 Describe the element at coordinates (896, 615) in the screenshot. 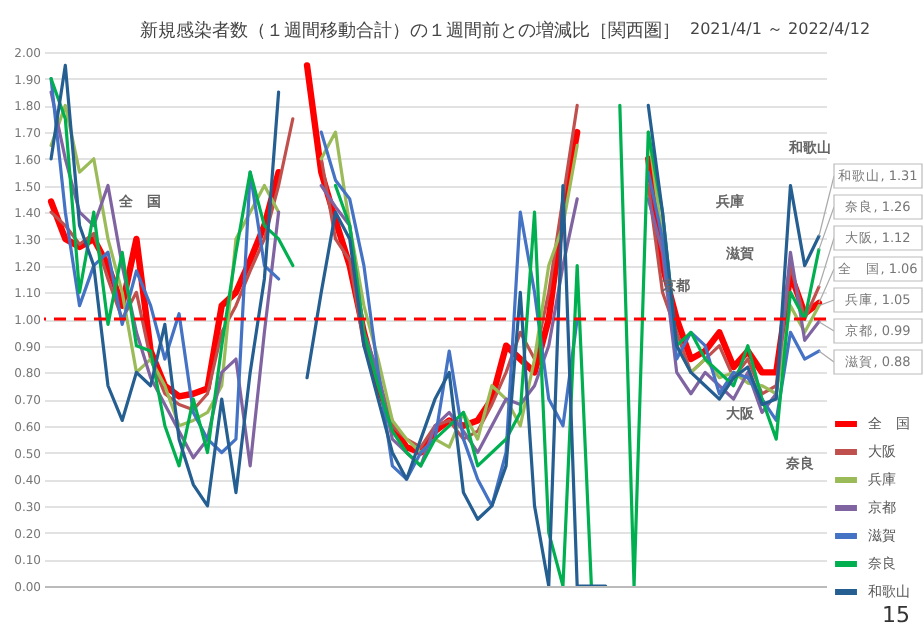

I see `text: 15` at that location.